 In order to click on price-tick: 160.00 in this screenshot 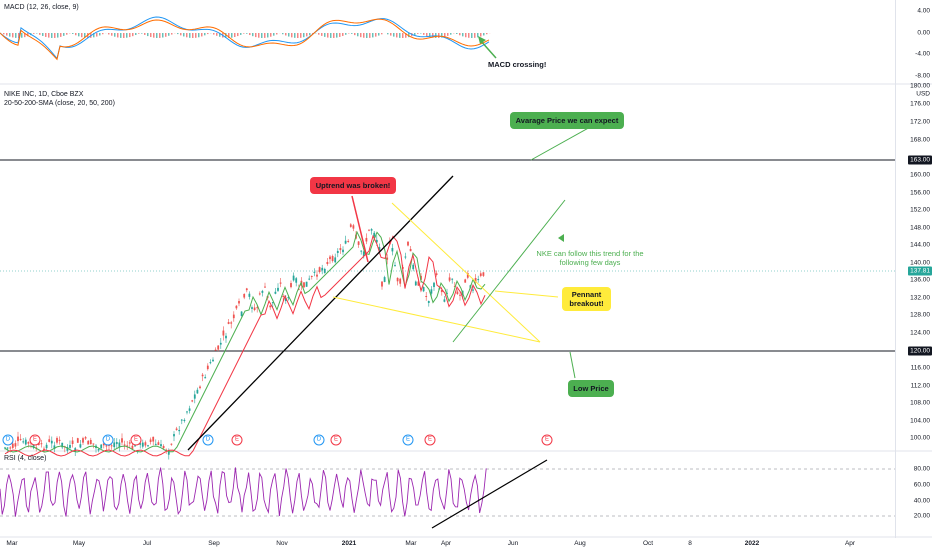, I will do `click(920, 175)`.